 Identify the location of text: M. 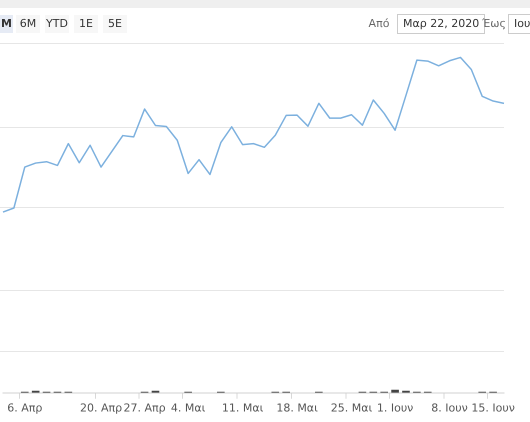
(6, 24).